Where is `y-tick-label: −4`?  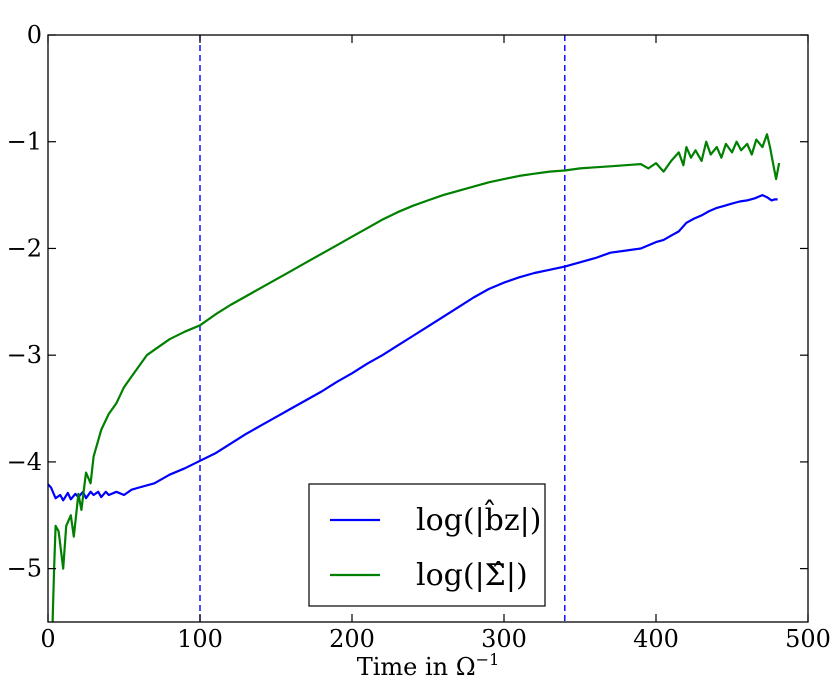 y-tick-label: −4 is located at coordinates (24, 462).